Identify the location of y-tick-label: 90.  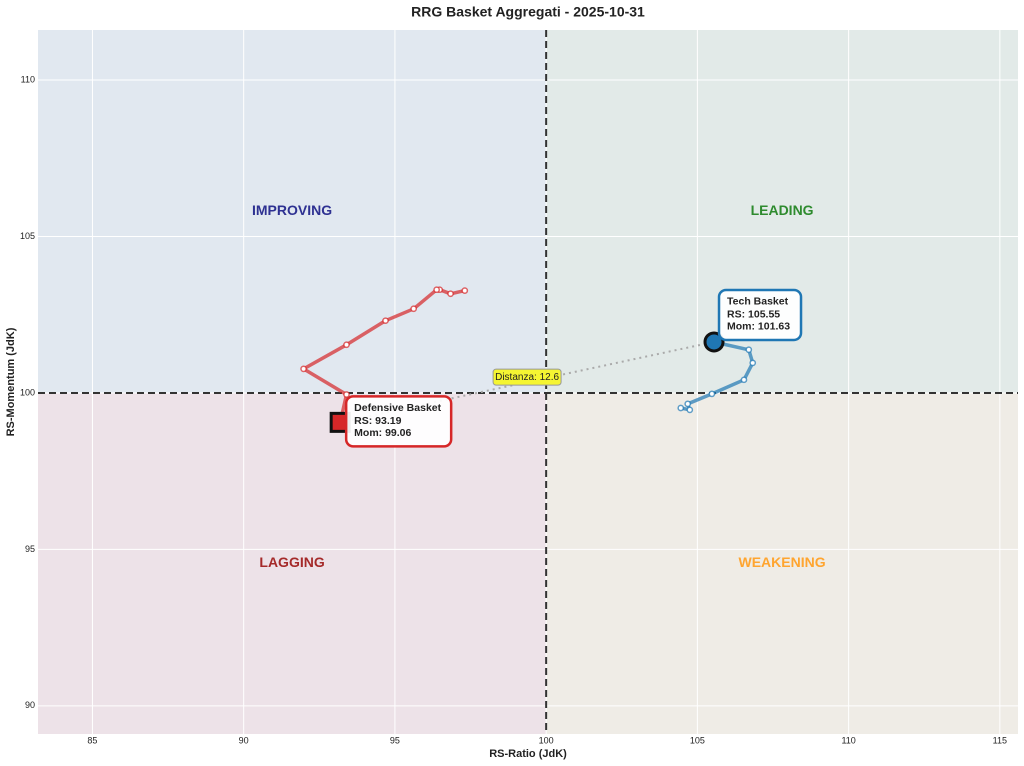
(30, 705).